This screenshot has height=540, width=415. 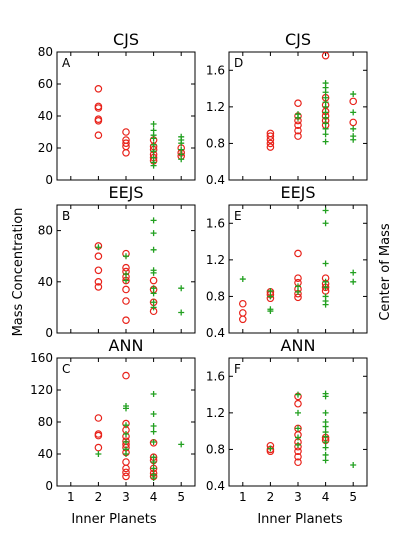 I want to click on panel-title: CJS, so click(x=126, y=39).